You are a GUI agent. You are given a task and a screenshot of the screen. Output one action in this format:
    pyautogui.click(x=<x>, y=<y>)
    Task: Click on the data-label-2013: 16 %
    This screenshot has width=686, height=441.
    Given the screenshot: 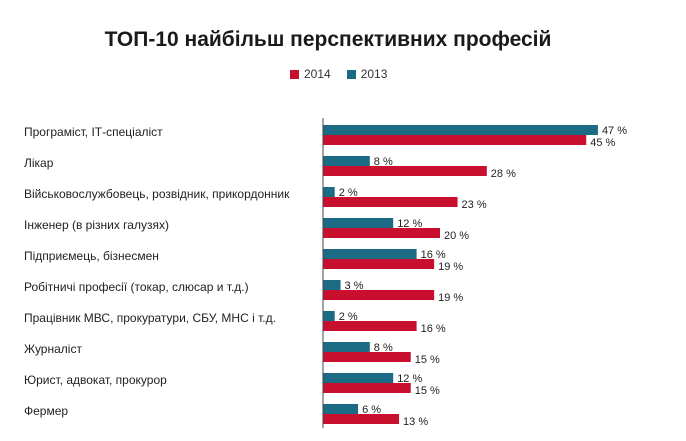 What is the action you would take?
    pyautogui.click(x=433, y=255)
    